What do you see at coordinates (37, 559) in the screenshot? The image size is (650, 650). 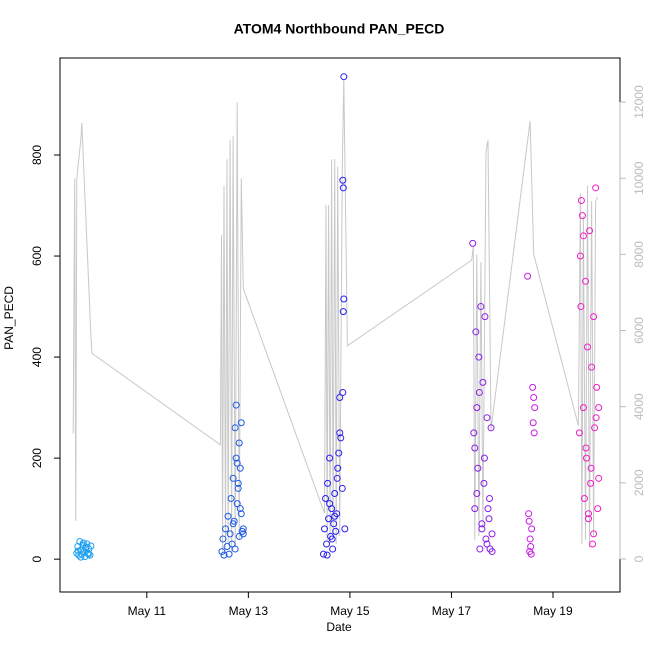 I see `y-tick-label: 0` at bounding box center [37, 559].